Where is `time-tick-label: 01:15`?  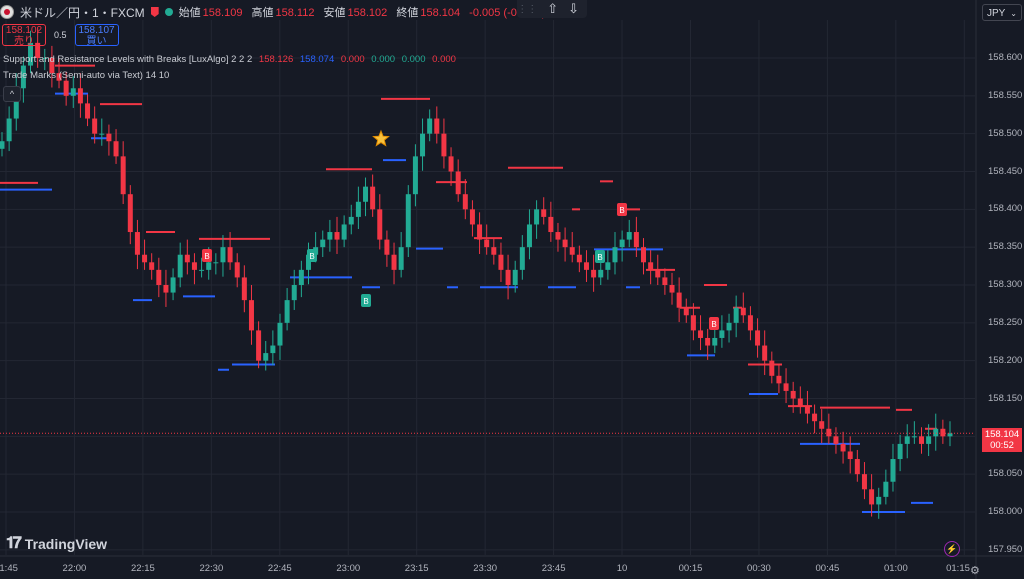
time-tick-label: 01:15 is located at coordinates (958, 568).